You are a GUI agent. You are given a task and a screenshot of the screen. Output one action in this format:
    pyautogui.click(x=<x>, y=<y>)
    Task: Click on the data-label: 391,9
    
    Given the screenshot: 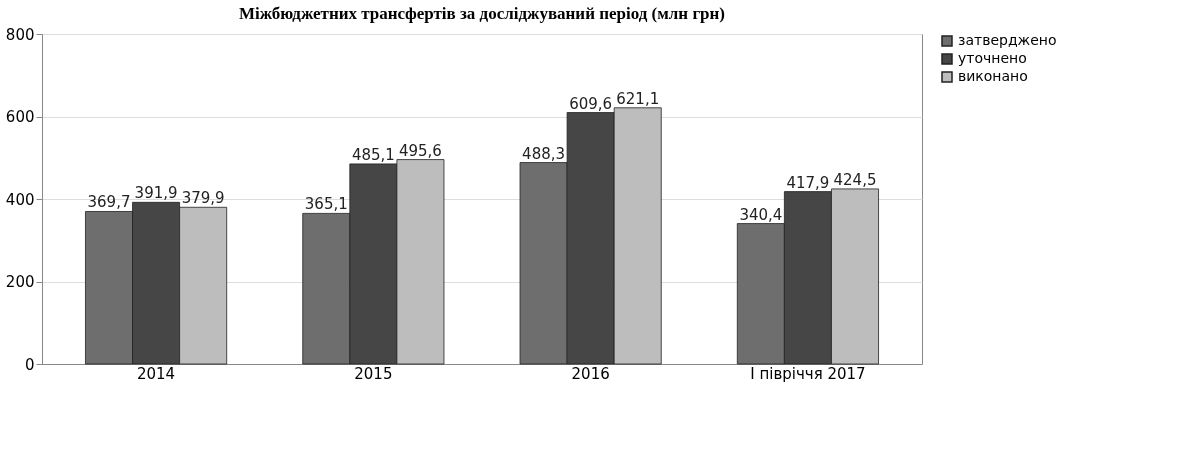 What is the action you would take?
    pyautogui.click(x=156, y=193)
    